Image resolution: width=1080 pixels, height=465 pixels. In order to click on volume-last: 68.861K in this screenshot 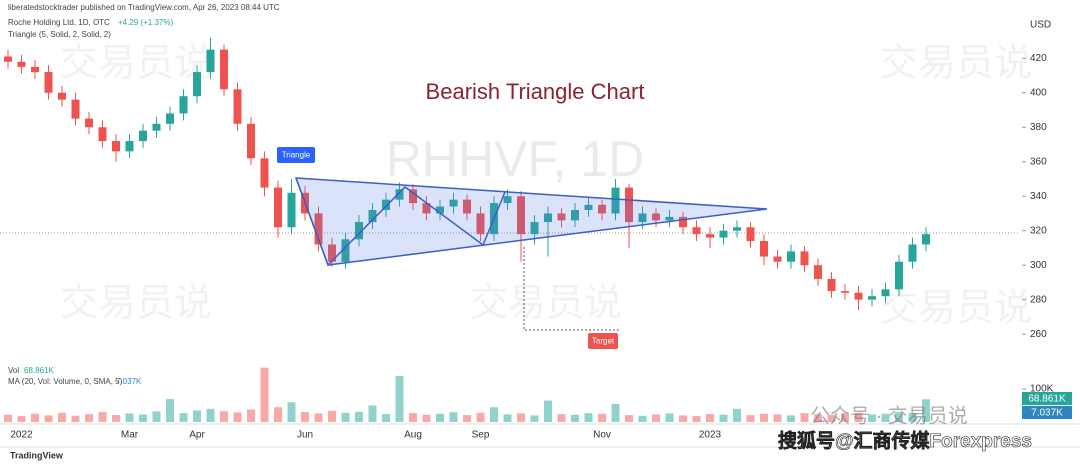, I will do `click(39, 370)`.